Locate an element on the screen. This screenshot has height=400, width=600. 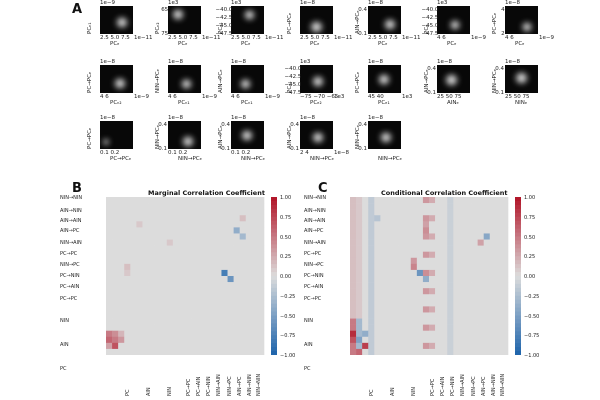
heatmap-row-label: AIN→NIN is located at coordinates (71, 211).